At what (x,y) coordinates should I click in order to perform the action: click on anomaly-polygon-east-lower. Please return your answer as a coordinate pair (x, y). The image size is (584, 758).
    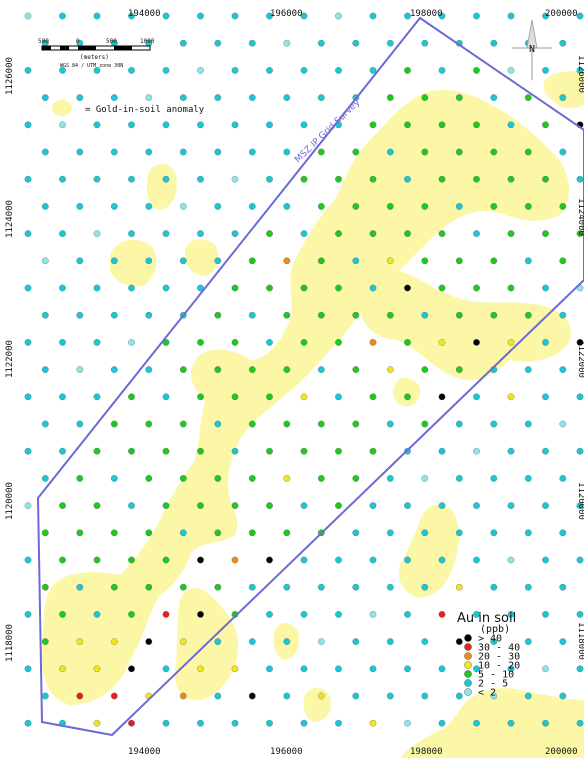
    Looking at the image, I should click on (429, 551).